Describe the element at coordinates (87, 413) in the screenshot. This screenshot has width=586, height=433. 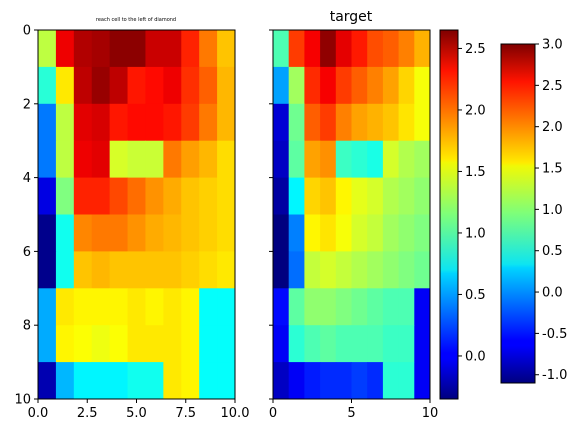
I see `heatmap-left-xtick-label: 2.5` at that location.